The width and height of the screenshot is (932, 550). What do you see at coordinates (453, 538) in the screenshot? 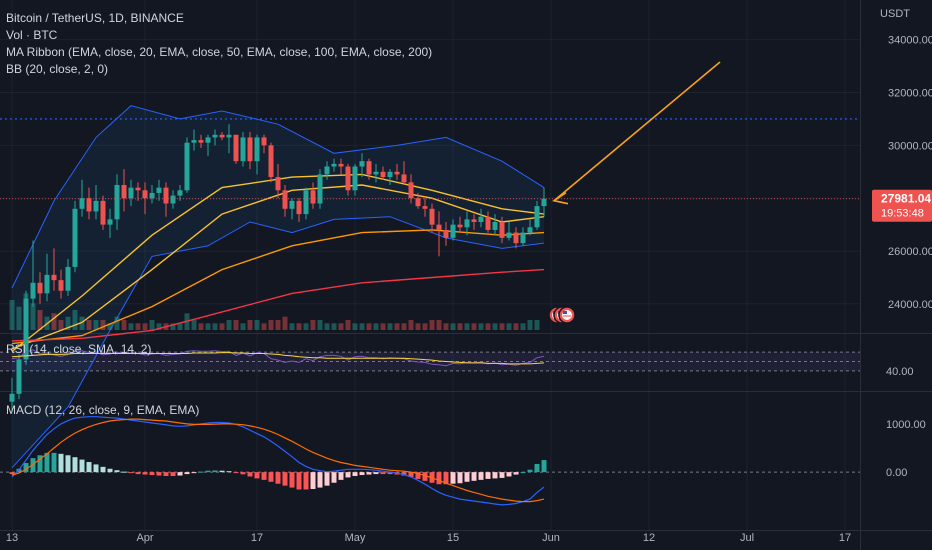
I see `time-tick-label: 15` at bounding box center [453, 538].